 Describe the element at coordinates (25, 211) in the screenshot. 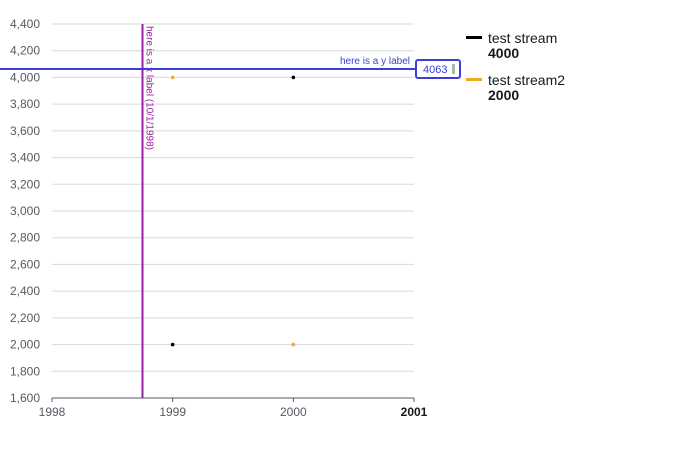

I see `y-tick-label: 3,000` at that location.